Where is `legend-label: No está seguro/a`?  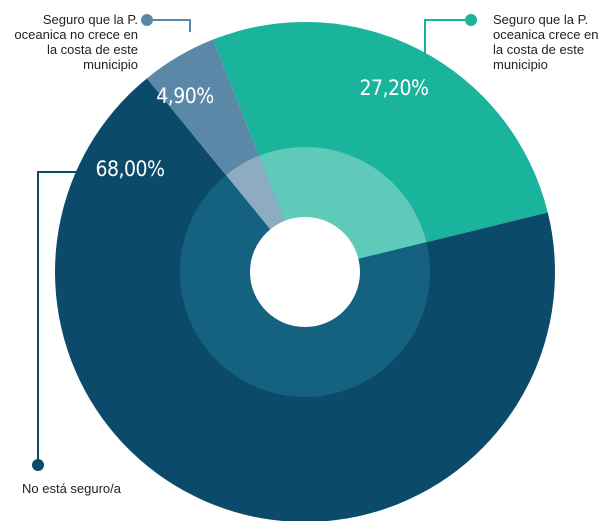 legend-label: No está seguro/a is located at coordinates (72, 488).